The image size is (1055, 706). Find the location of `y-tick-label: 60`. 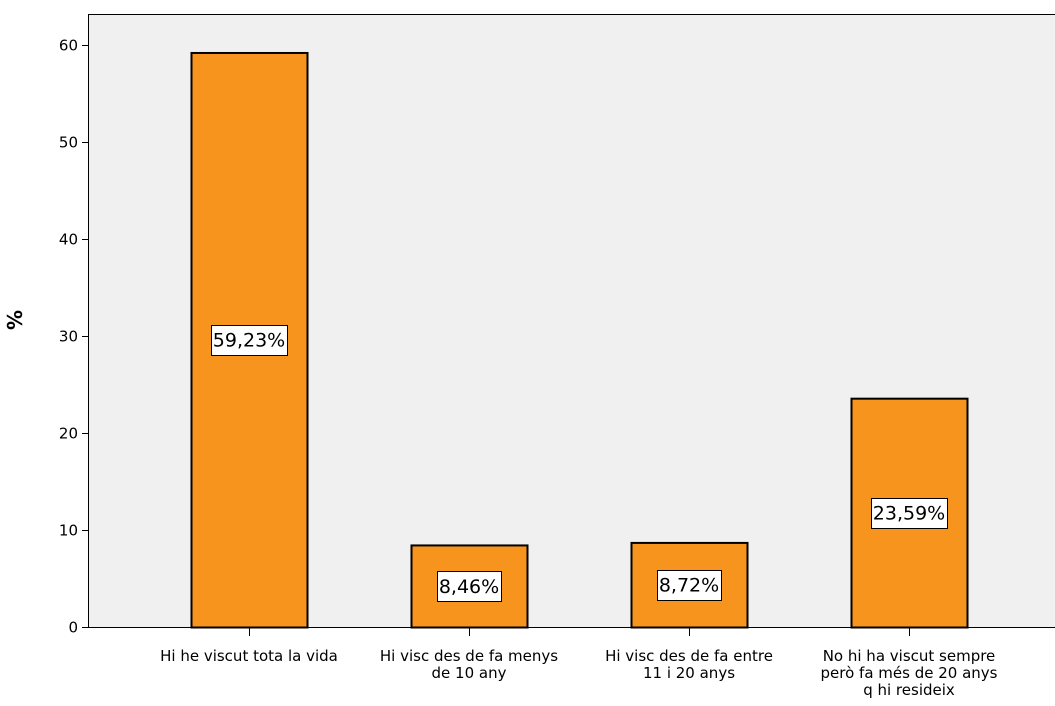

y-tick-label: 60 is located at coordinates (68, 46).